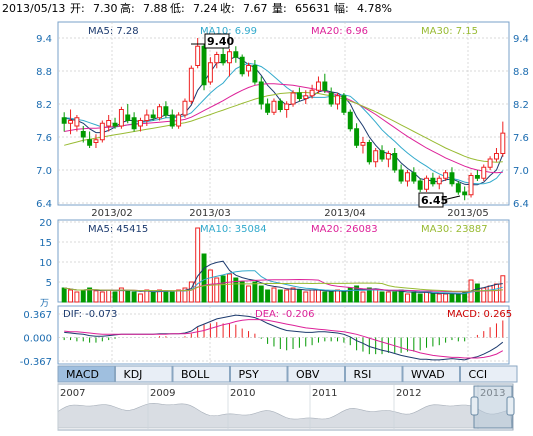 Image resolution: width=533 pixels, height=436 pixels. Describe the element at coordinates (521, 138) in the screenshot. I see `price-y-tick-right: 7.6` at that location.